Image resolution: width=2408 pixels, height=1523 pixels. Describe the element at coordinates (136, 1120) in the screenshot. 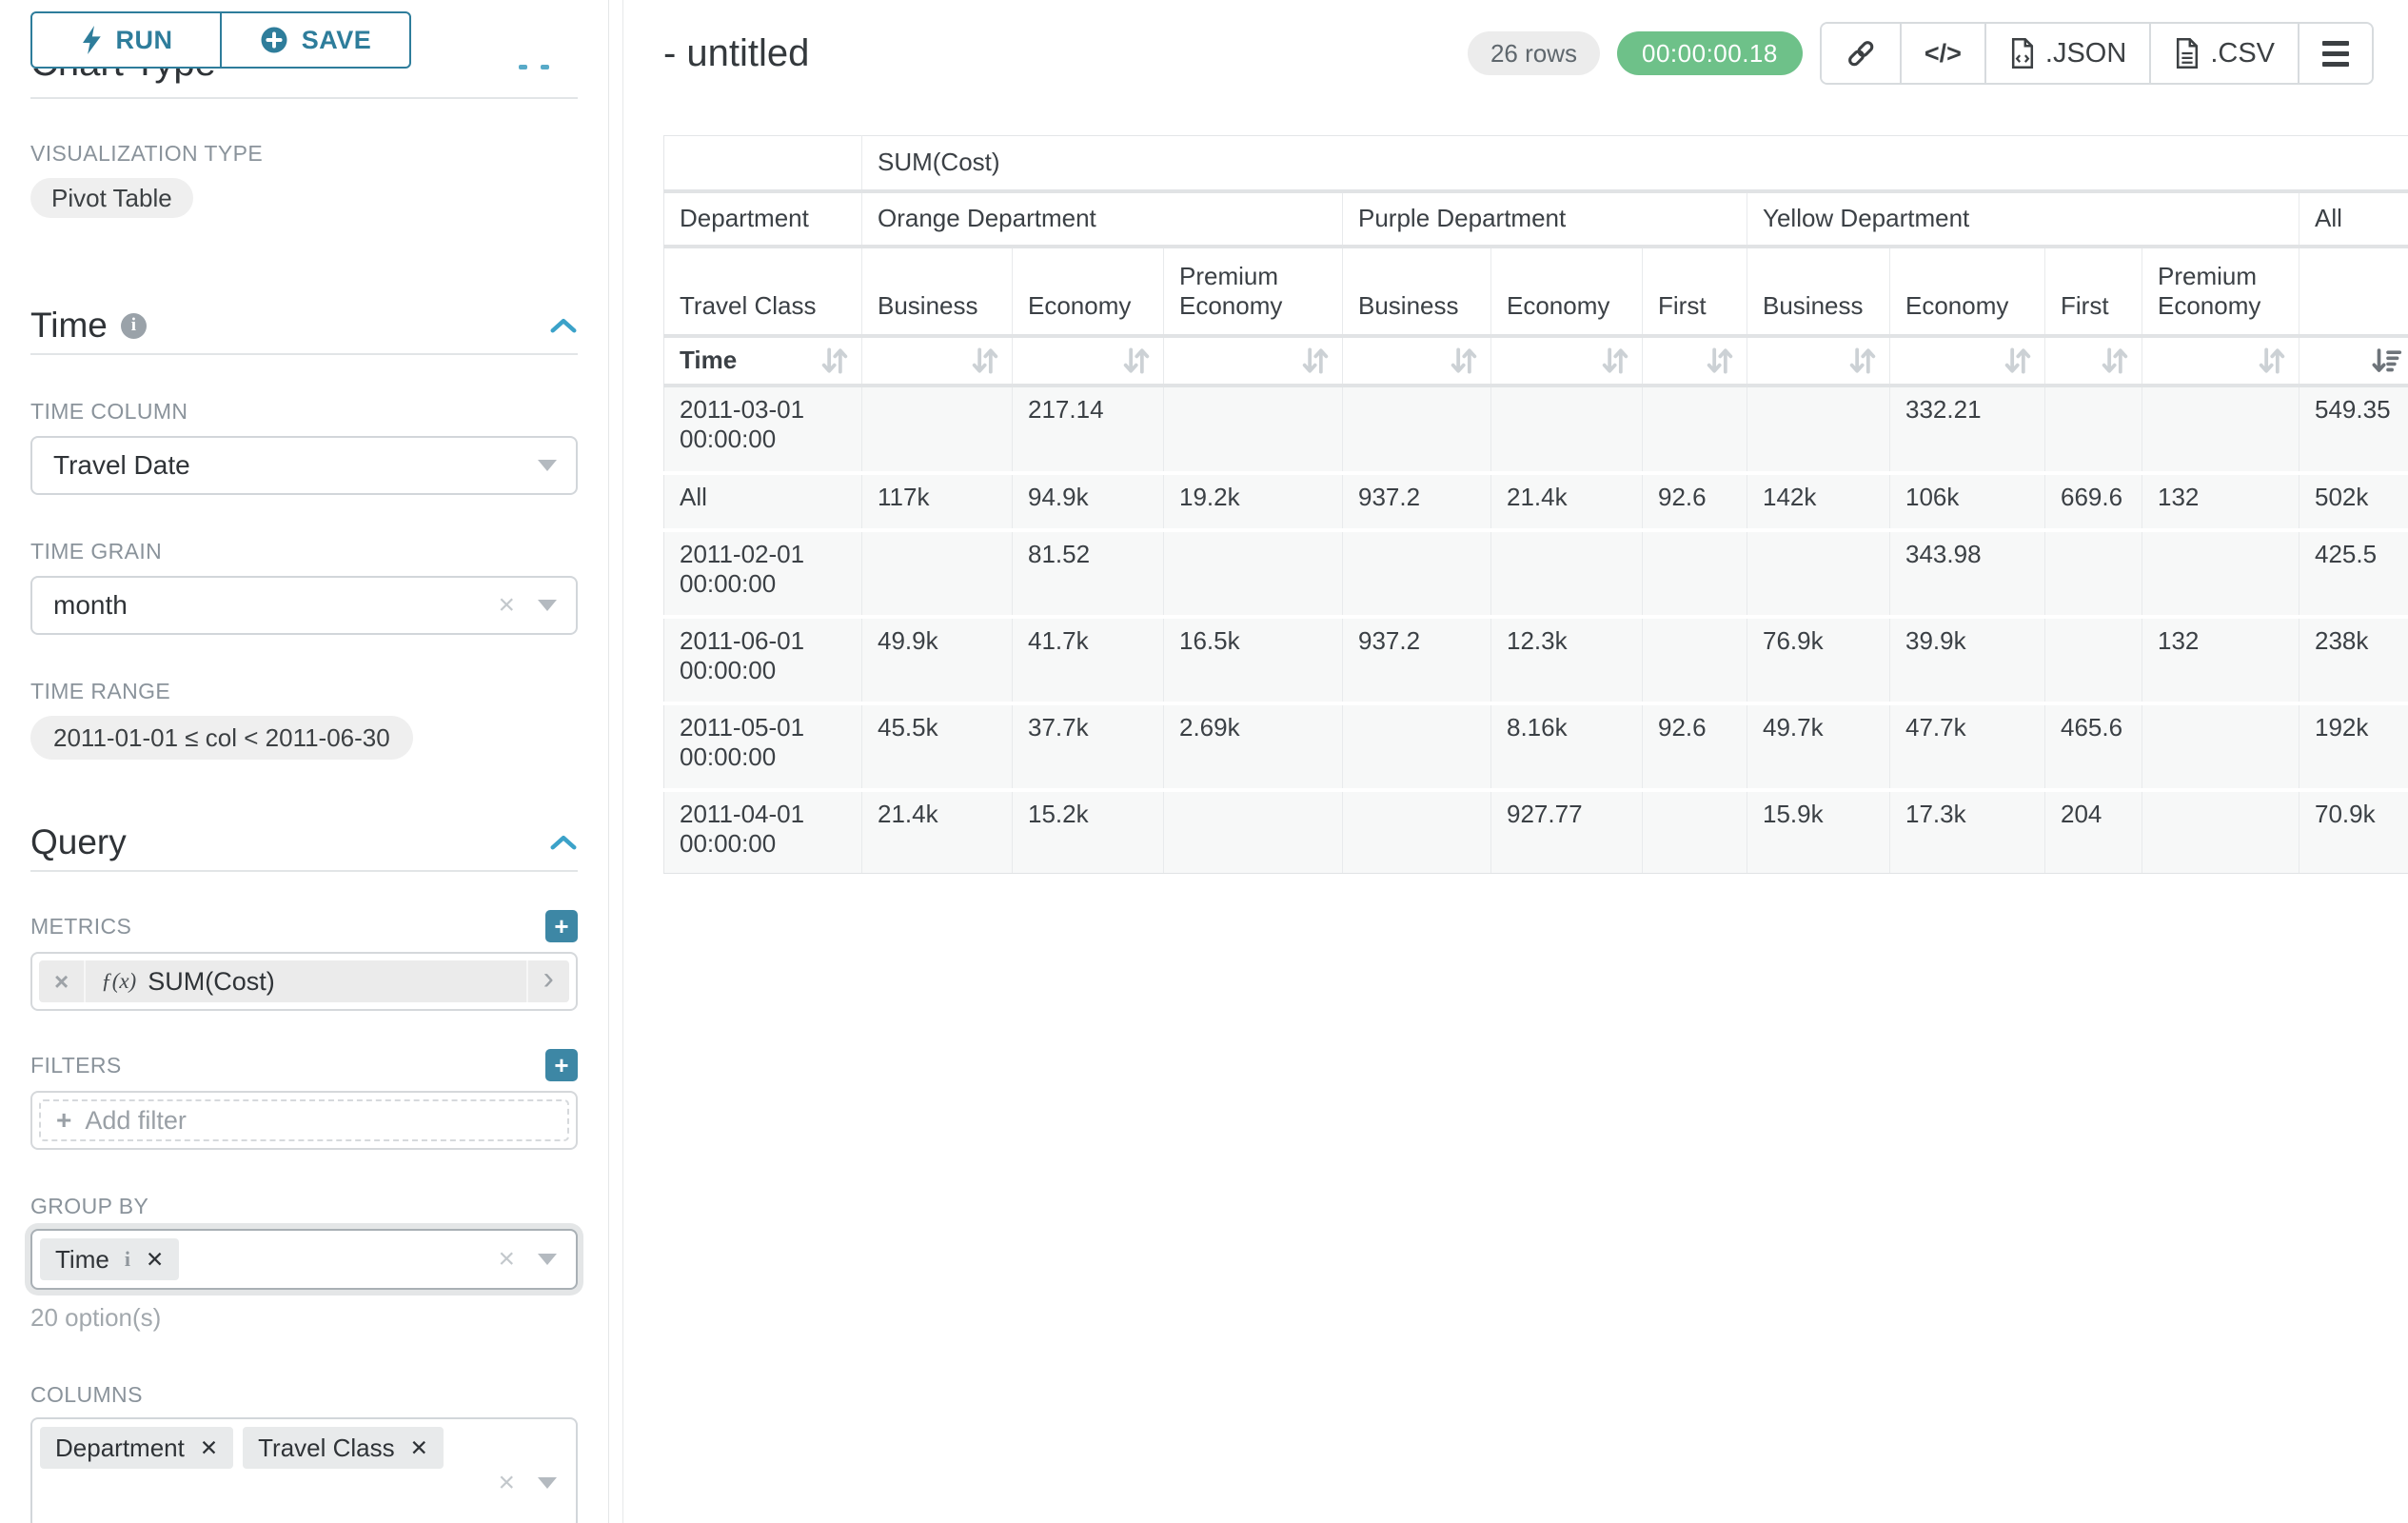

I see `add-filter-label: Add filter` at that location.